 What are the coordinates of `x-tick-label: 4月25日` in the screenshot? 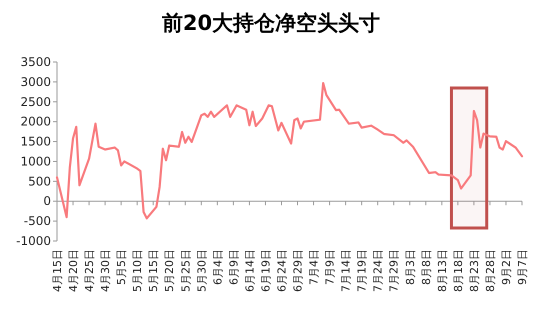 It's located at (89, 270).